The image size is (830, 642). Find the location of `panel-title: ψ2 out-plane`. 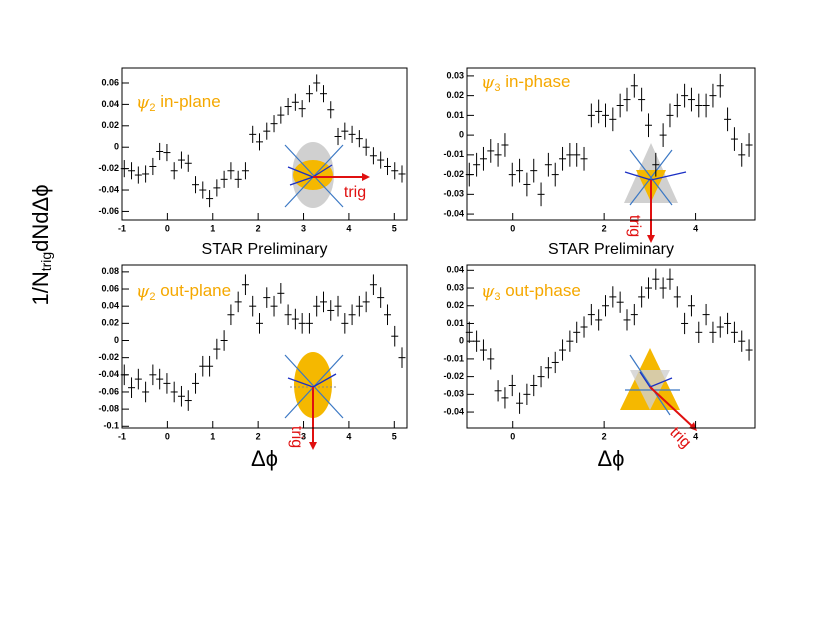

panel-title: ψ2 out-plane is located at coordinates (183, 291).